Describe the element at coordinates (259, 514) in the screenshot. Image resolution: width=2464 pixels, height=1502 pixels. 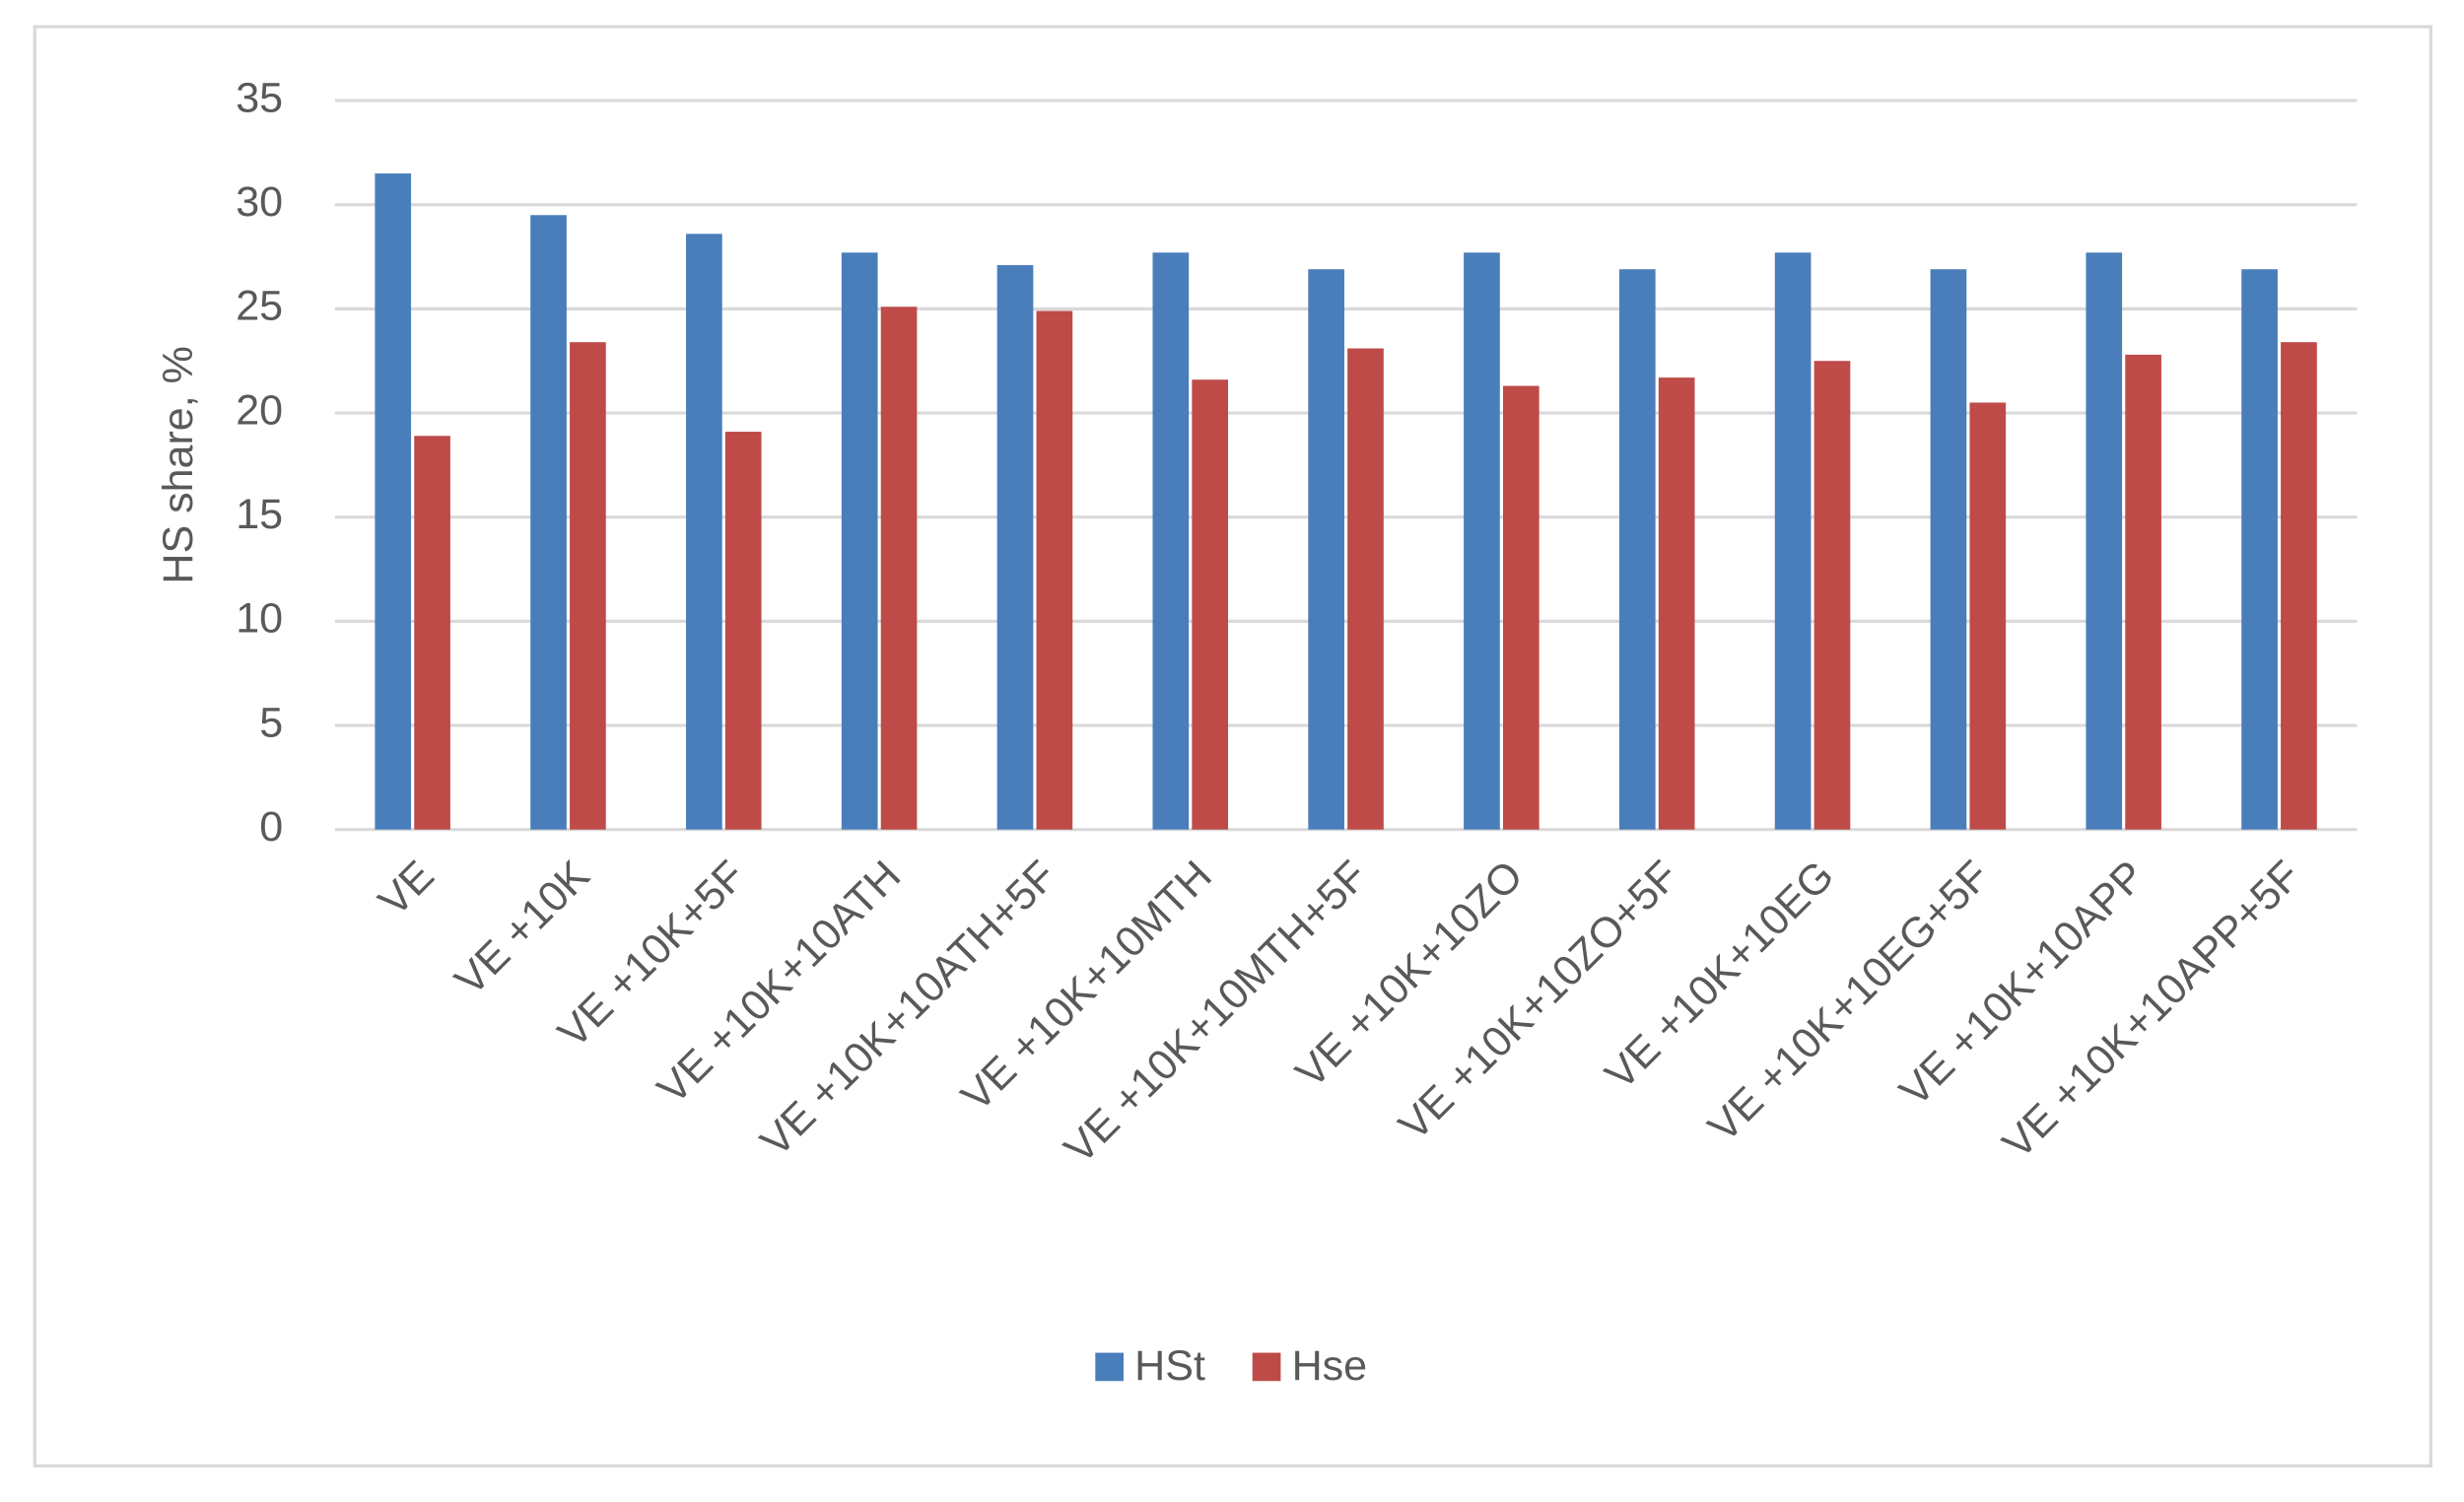
I see `y-tick-label: 15` at that location.